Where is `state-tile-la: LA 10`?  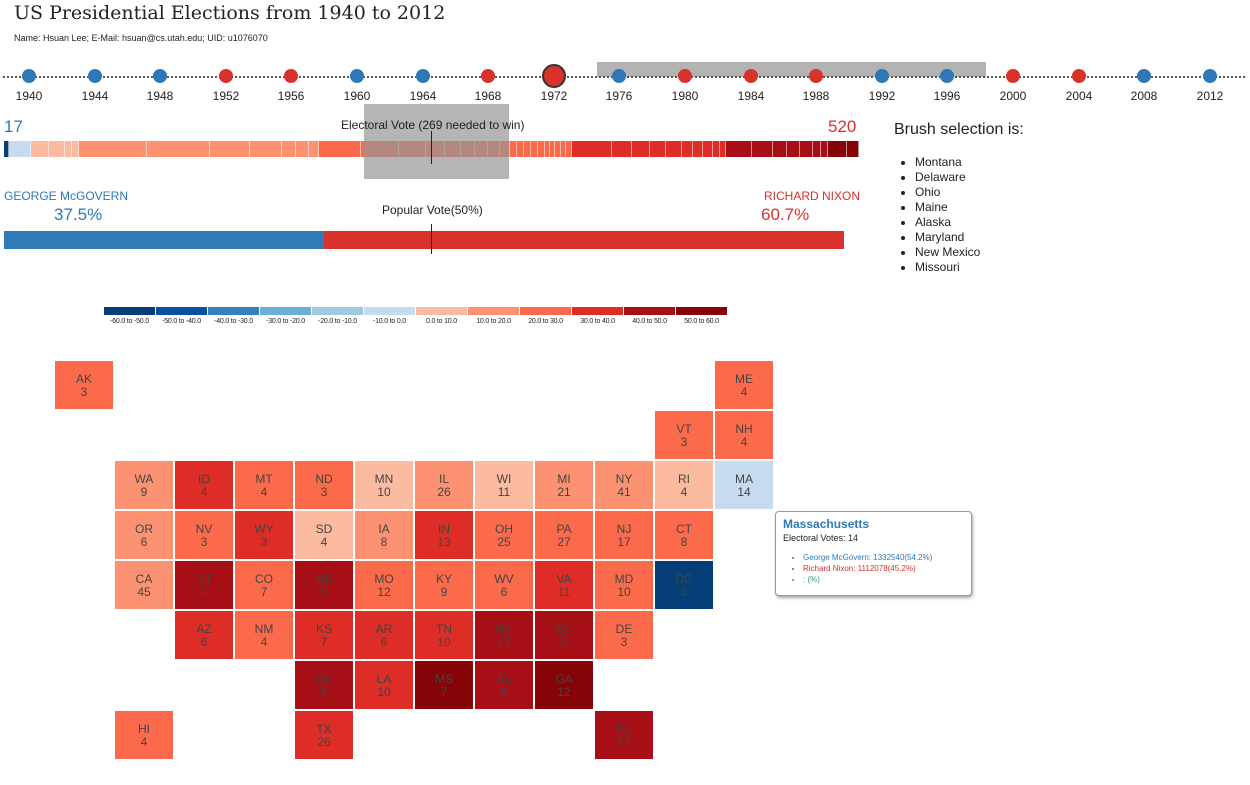 state-tile-la: LA 10 is located at coordinates (384, 685).